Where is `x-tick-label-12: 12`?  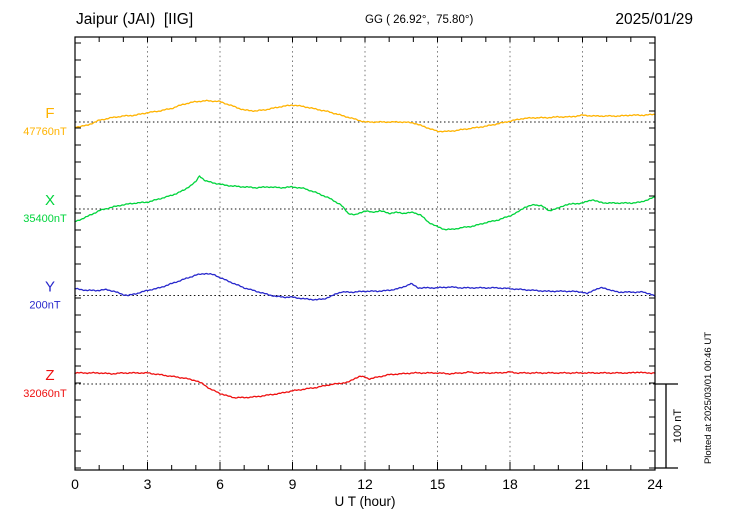 x-tick-label-12: 12 is located at coordinates (365, 484).